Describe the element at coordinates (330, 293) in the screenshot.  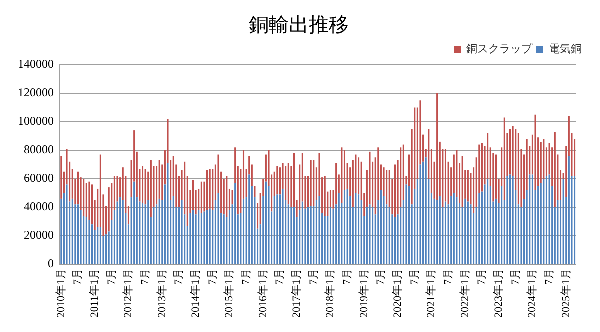
I see `x-tick-label: 2018年1月` at that location.